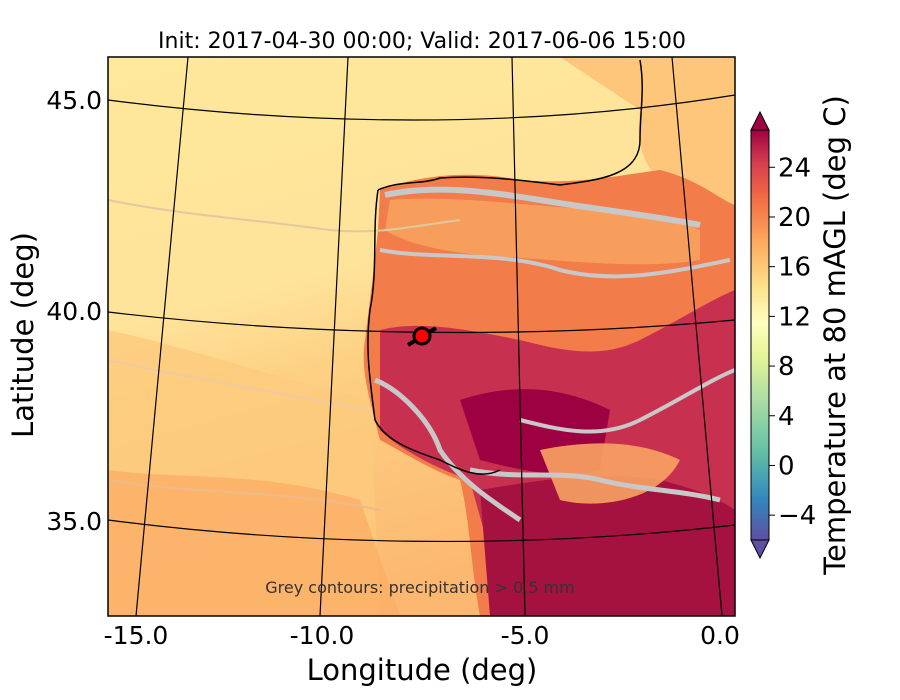  Describe the element at coordinates (419, 587) in the screenshot. I see `precip-note: Grey contours: precipitation > 0.5 mm` at that location.